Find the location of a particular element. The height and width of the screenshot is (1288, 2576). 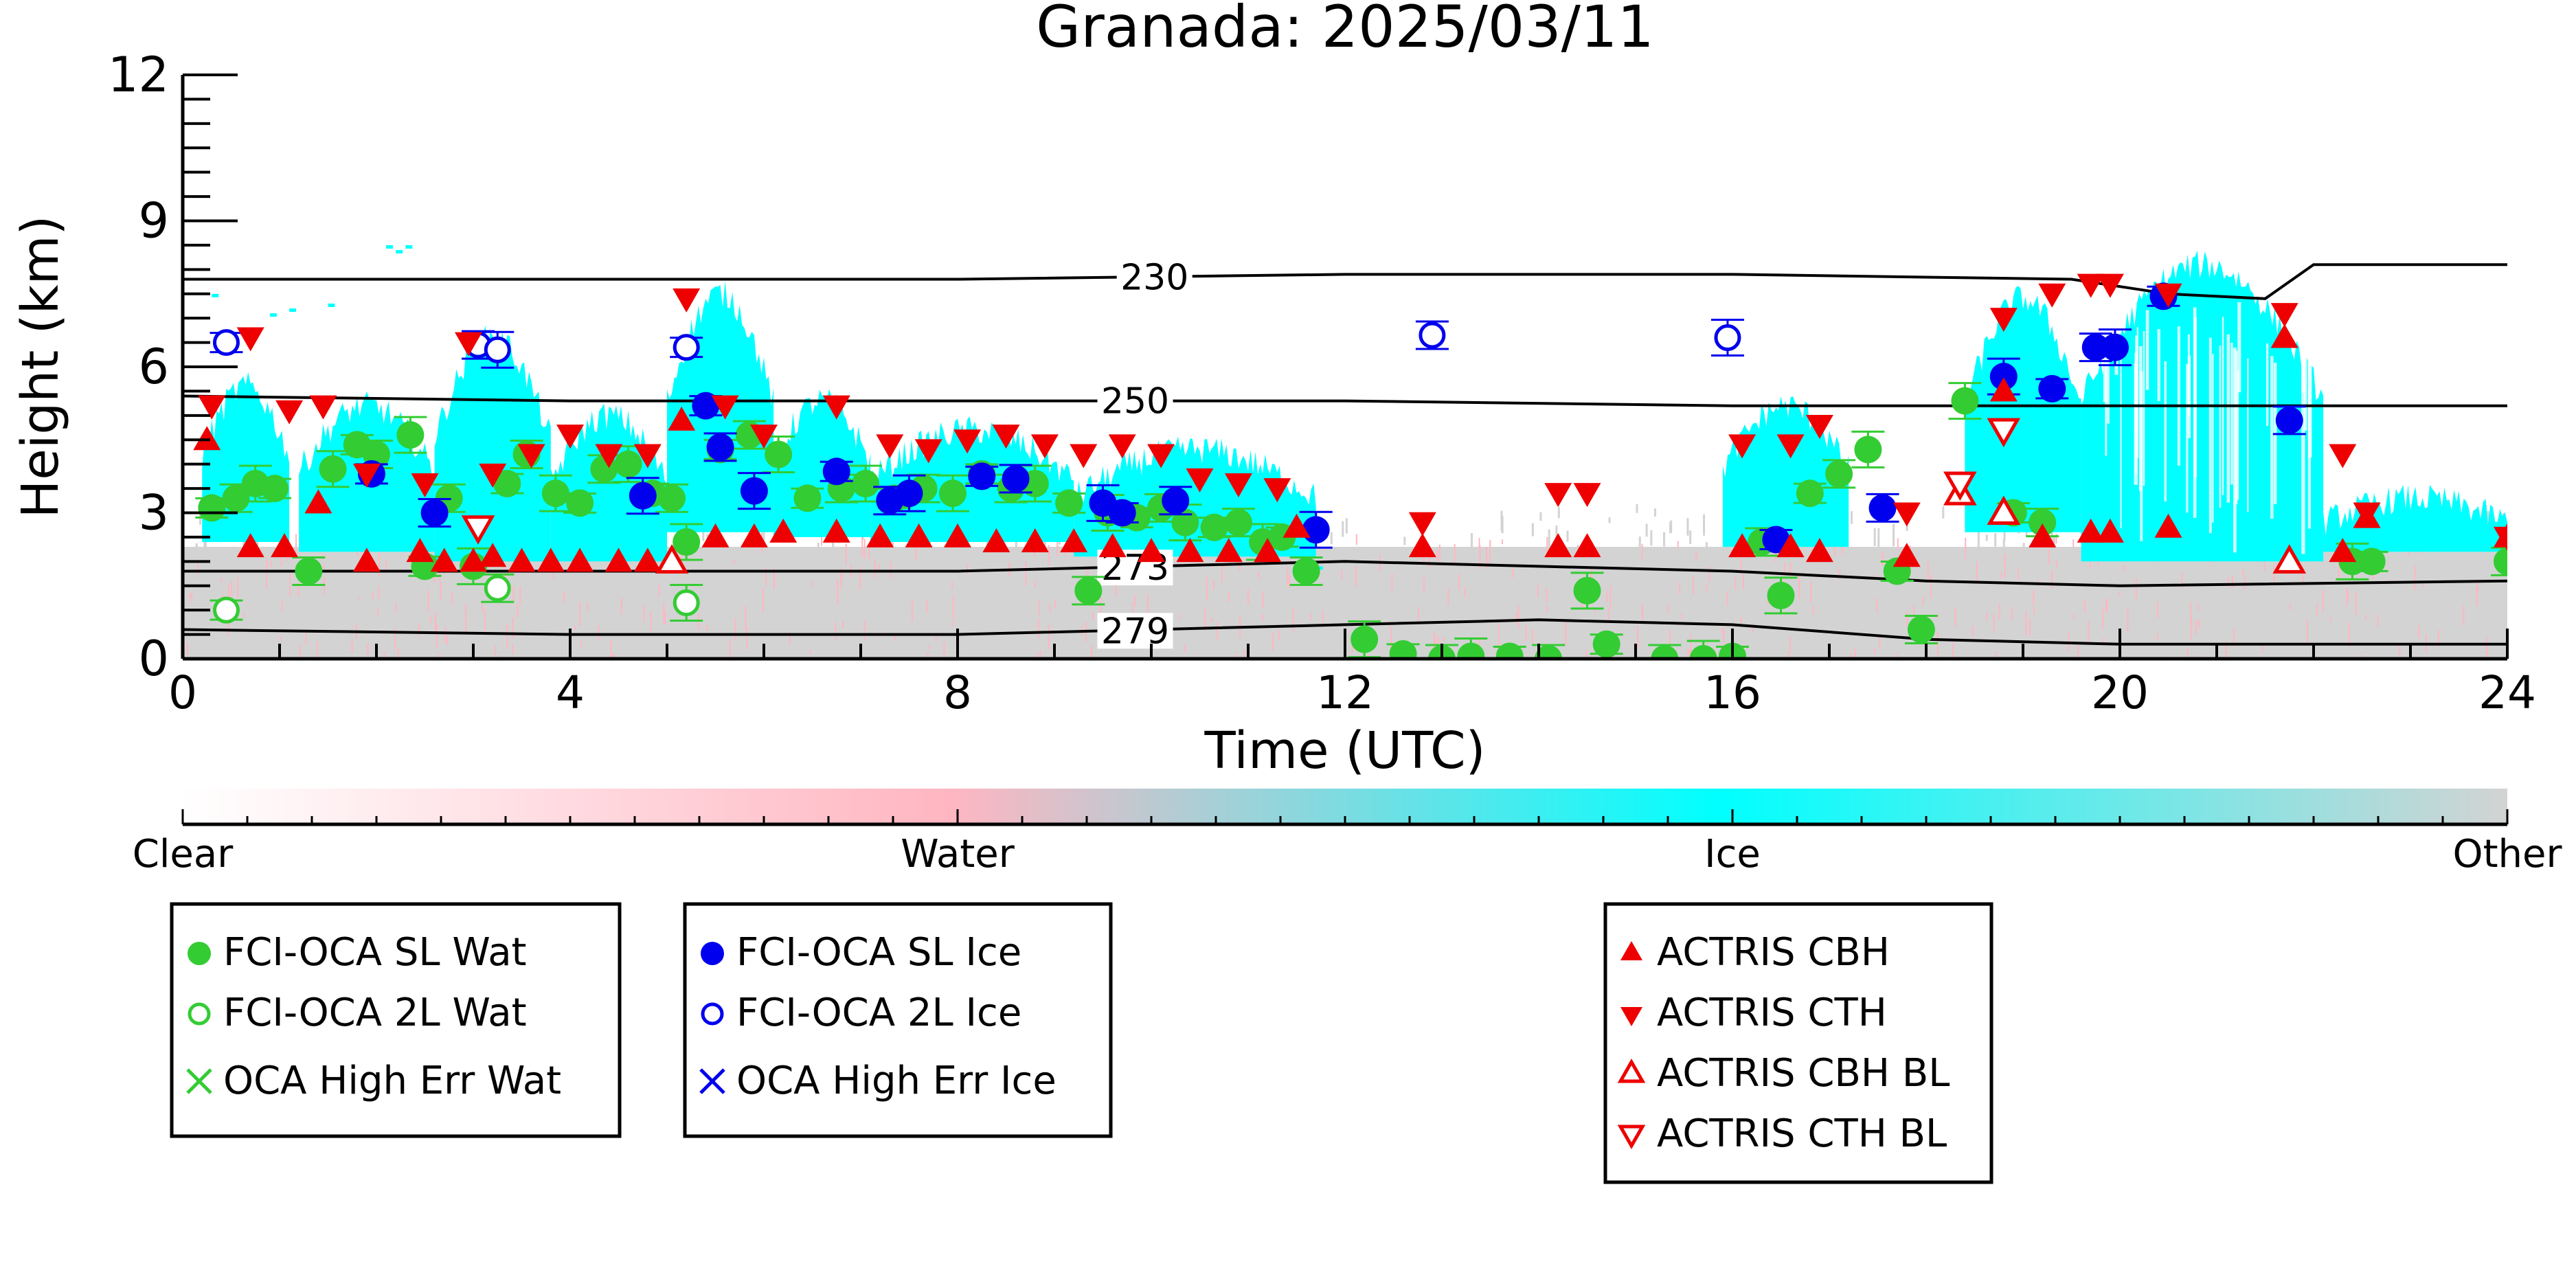

colorbar-label-other: Other is located at coordinates (2507, 854).